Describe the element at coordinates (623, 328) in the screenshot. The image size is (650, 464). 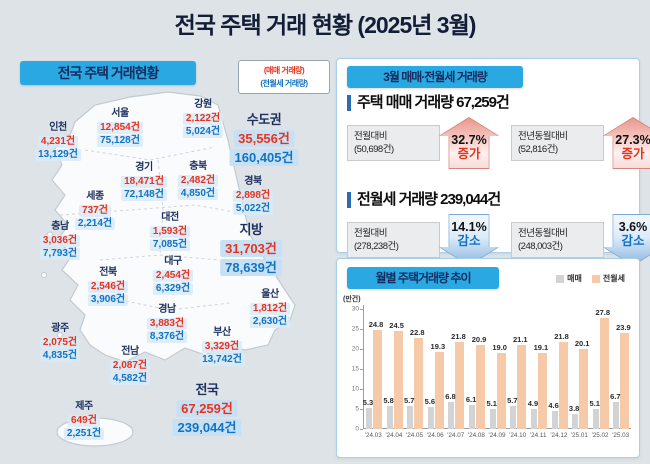
I see `rent-value-label: 23.9` at that location.